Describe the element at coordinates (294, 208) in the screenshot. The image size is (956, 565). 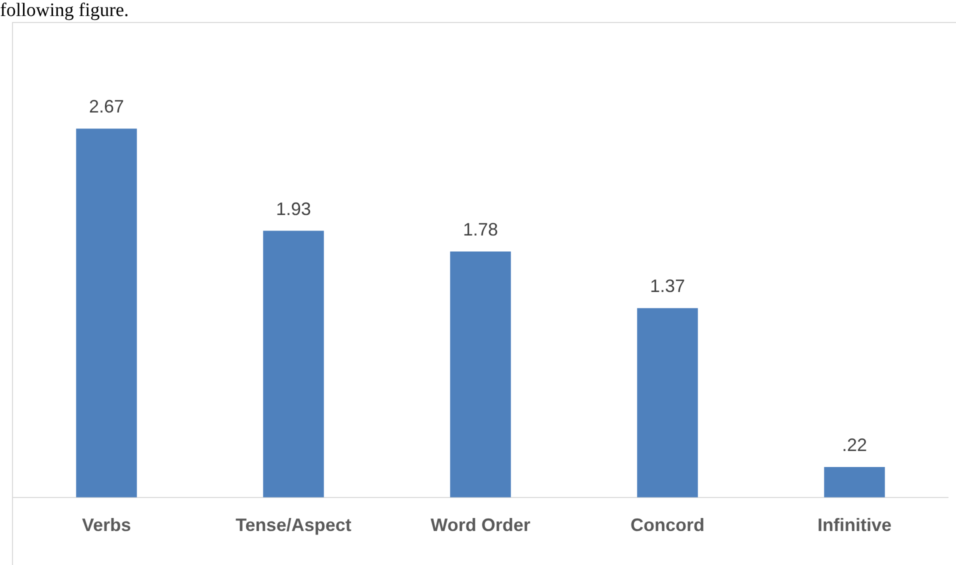
I see `data-label: 1.93` at that location.